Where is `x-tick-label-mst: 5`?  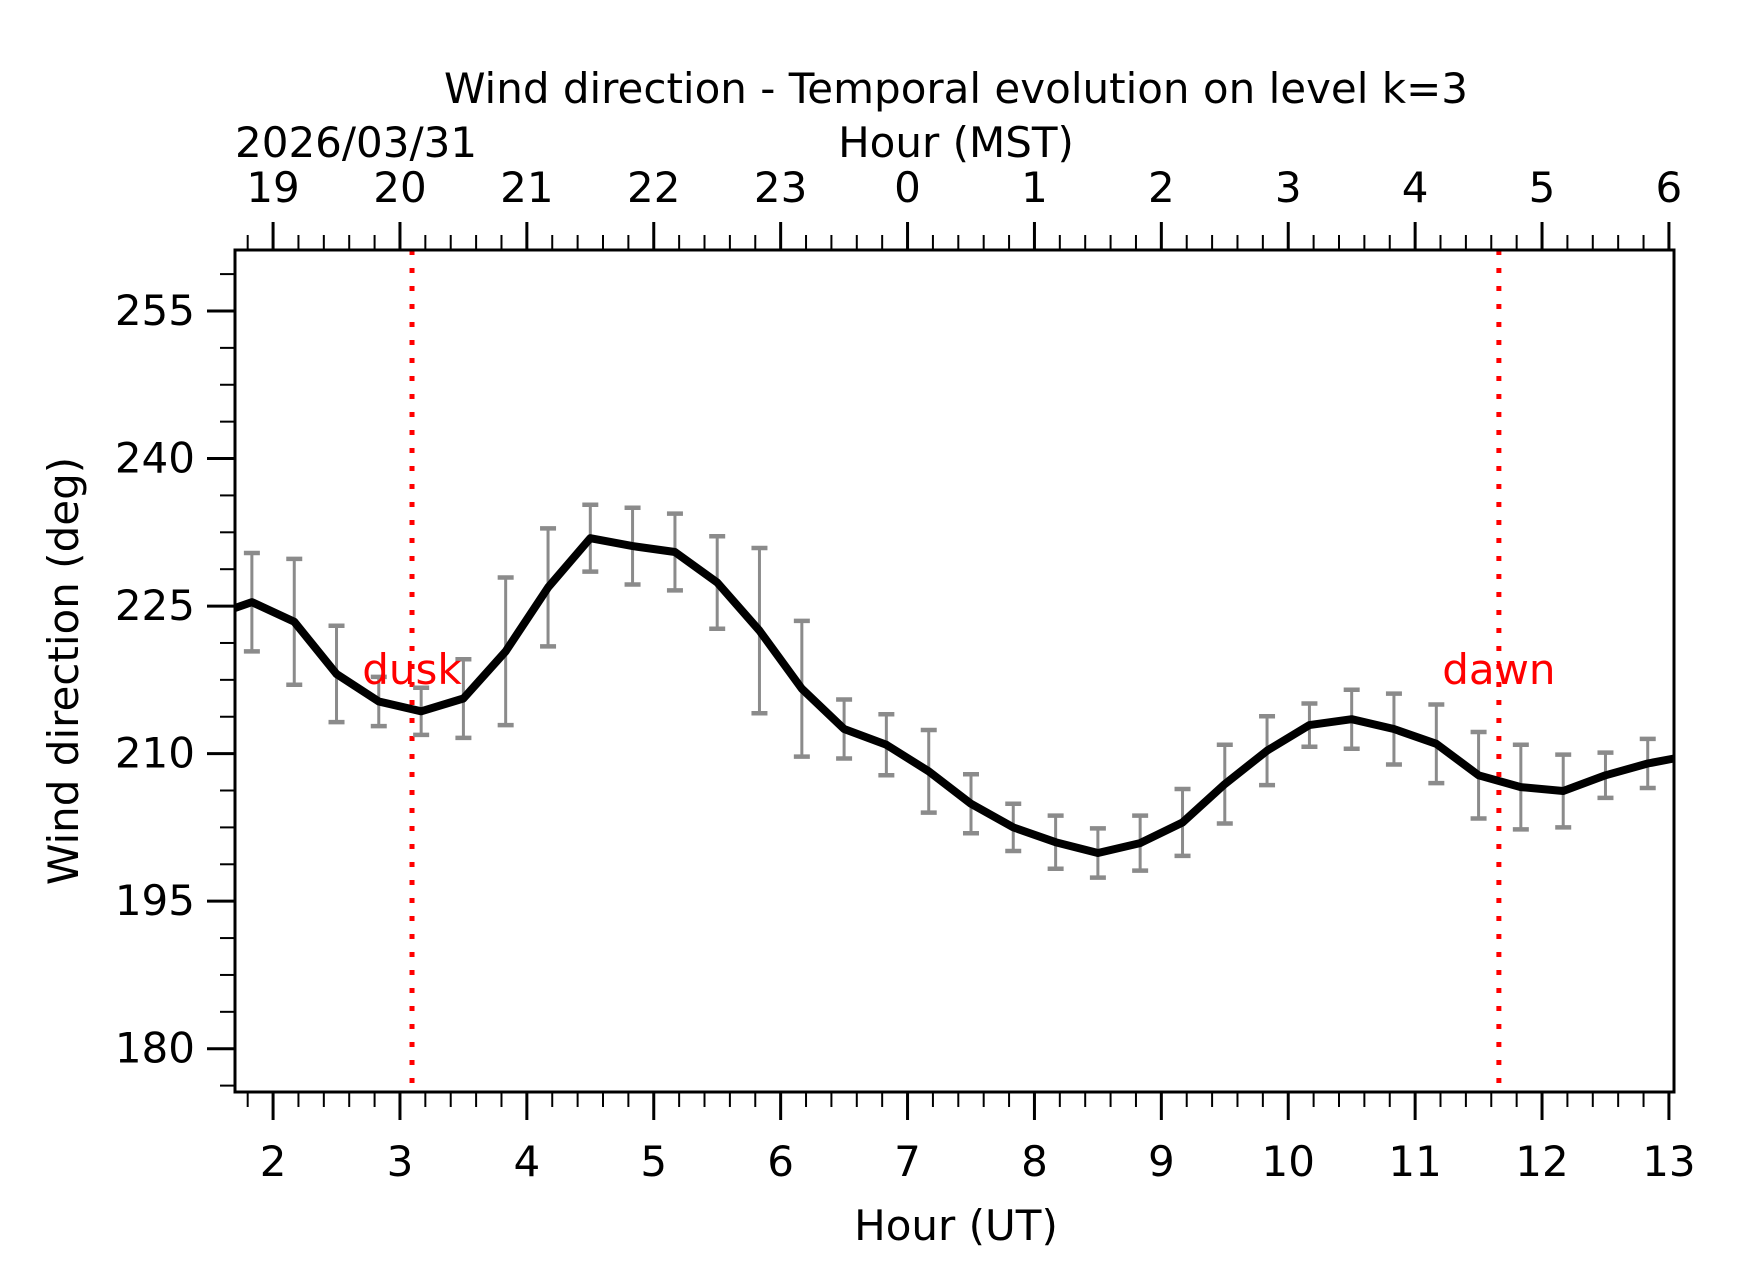 x-tick-label-mst: 5 is located at coordinates (1542, 187).